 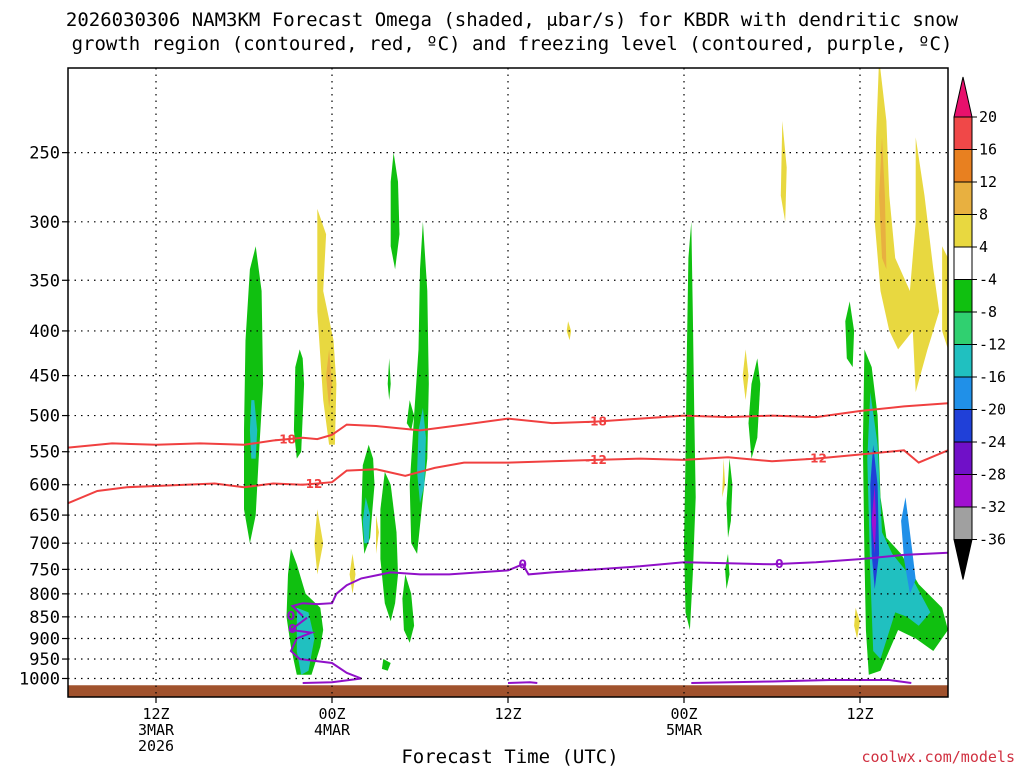 What do you see at coordinates (44, 595) in the screenshot?
I see `y-tick-label: 800` at bounding box center [44, 595].